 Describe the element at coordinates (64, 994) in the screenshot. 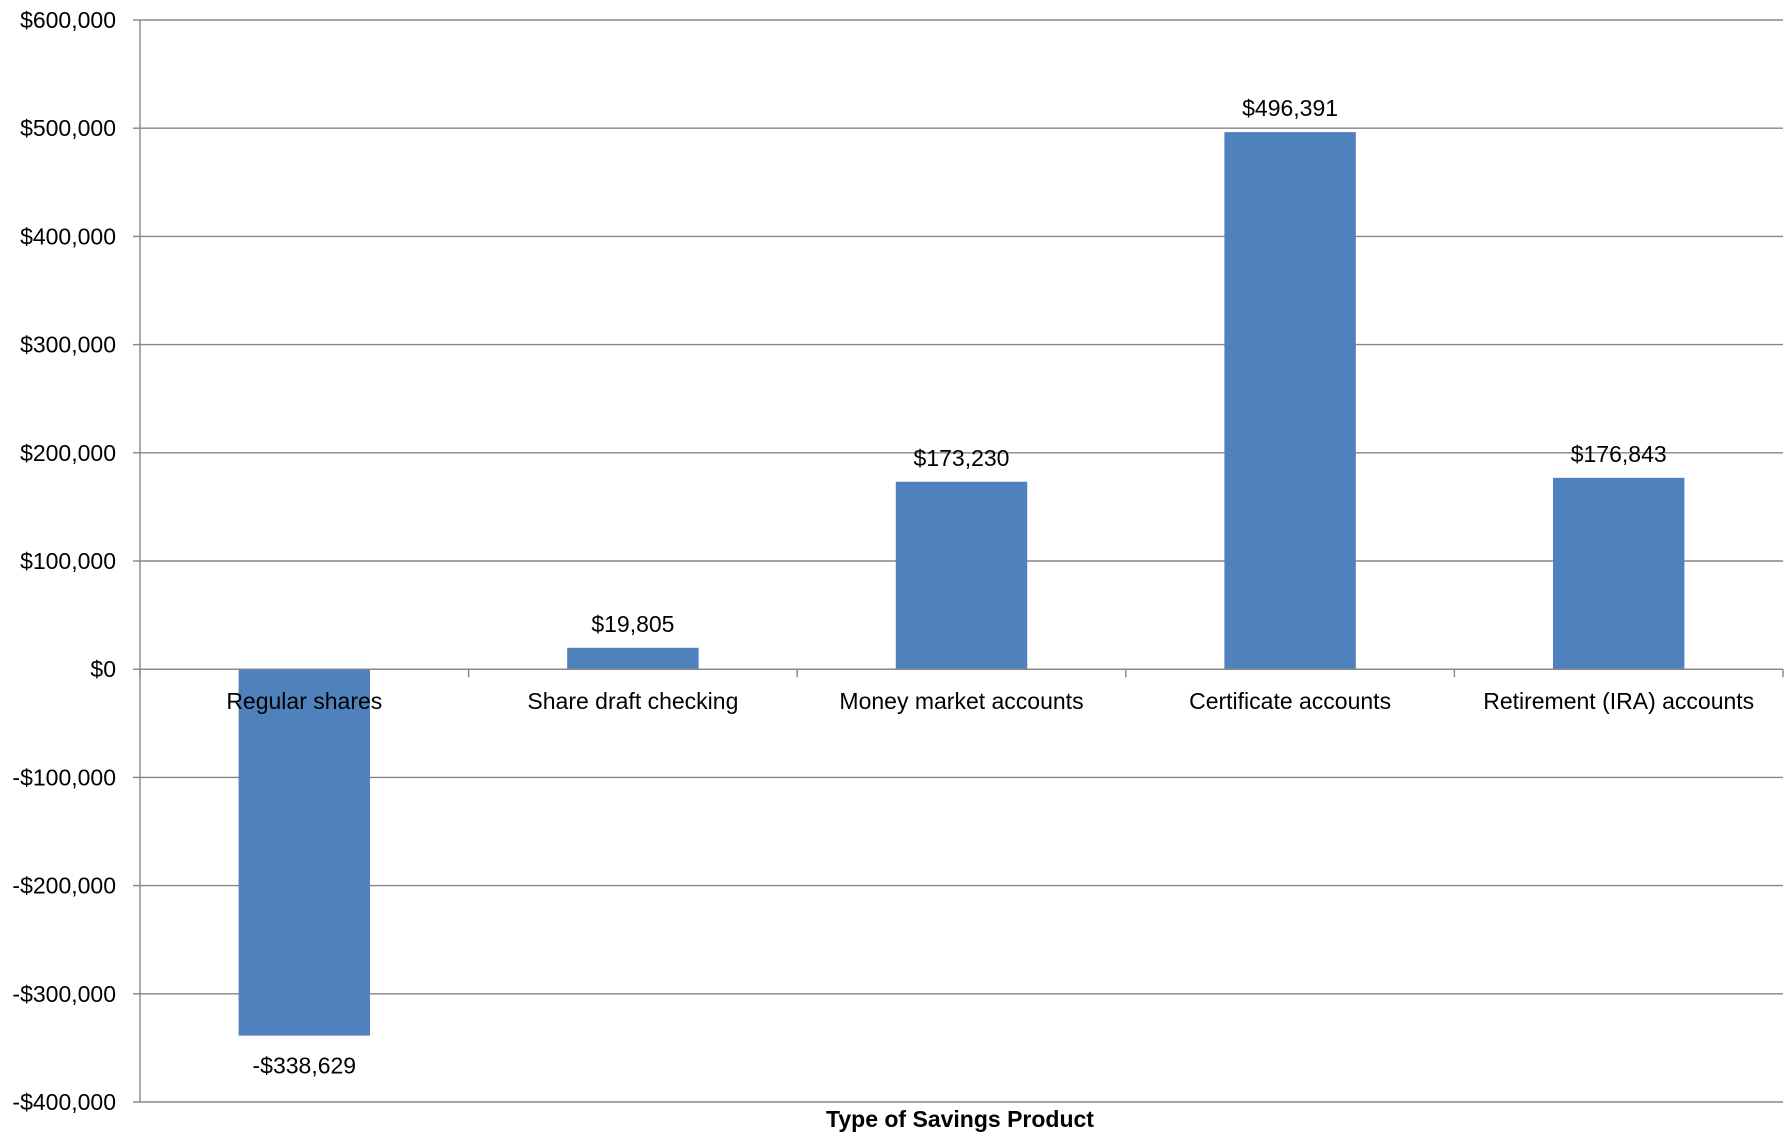

I see `y-tick-label: -$300,000` at that location.